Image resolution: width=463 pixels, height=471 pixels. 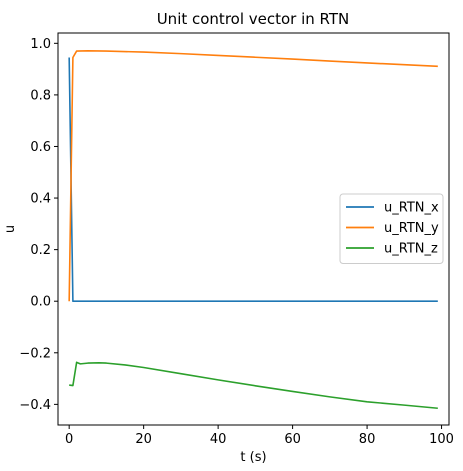 What do you see at coordinates (411, 208) in the screenshot?
I see `legend-entry-u_RTN_x: u_RTN_x` at bounding box center [411, 208].